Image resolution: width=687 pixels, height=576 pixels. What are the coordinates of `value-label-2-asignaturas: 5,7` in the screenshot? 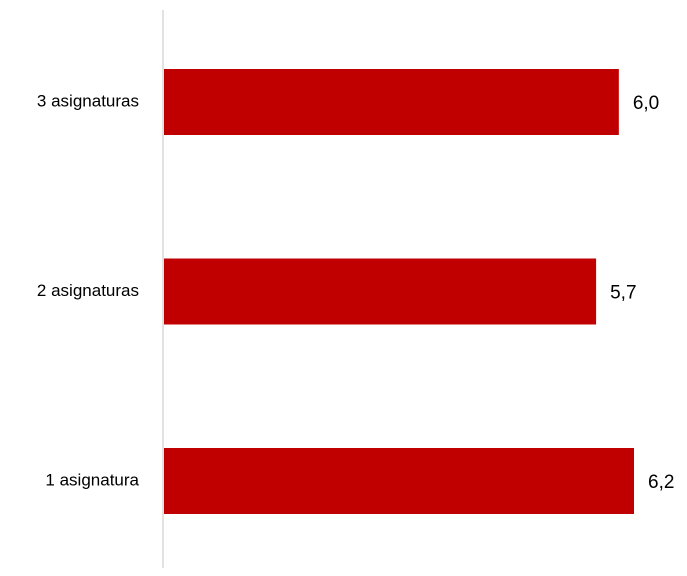 It's located at (623, 293).